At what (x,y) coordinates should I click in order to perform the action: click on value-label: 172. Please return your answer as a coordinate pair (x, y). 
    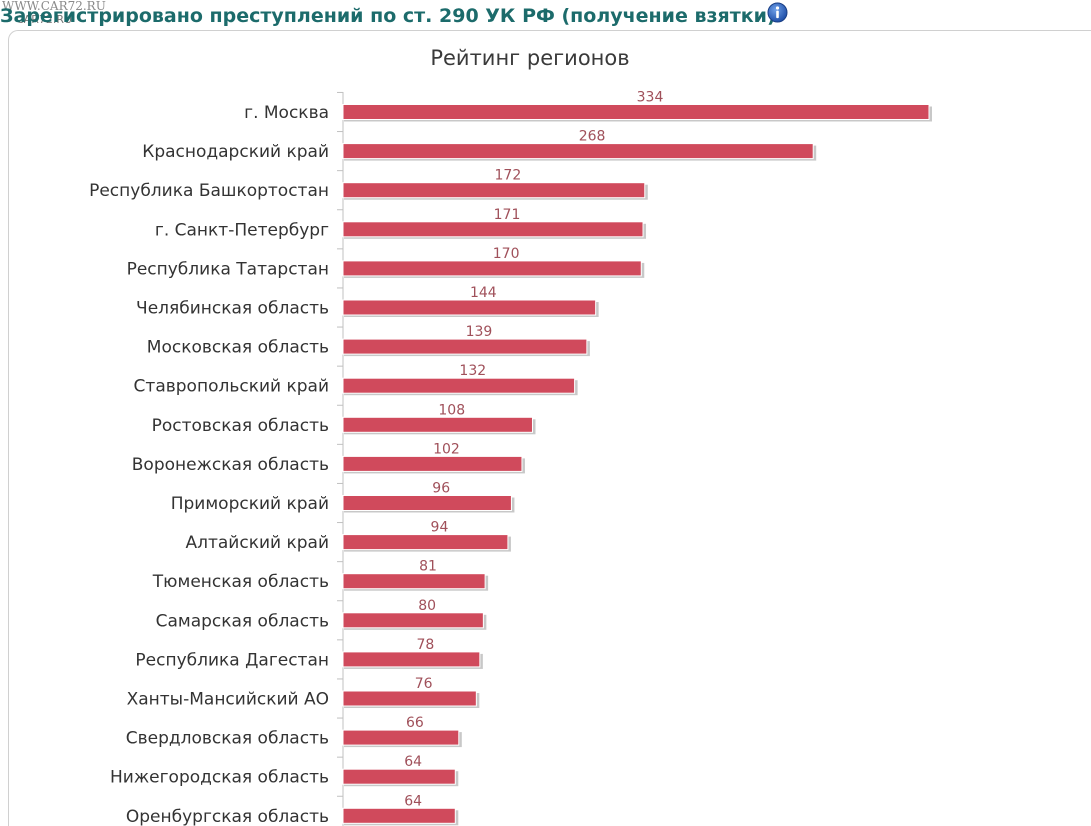
    Looking at the image, I should click on (508, 176).